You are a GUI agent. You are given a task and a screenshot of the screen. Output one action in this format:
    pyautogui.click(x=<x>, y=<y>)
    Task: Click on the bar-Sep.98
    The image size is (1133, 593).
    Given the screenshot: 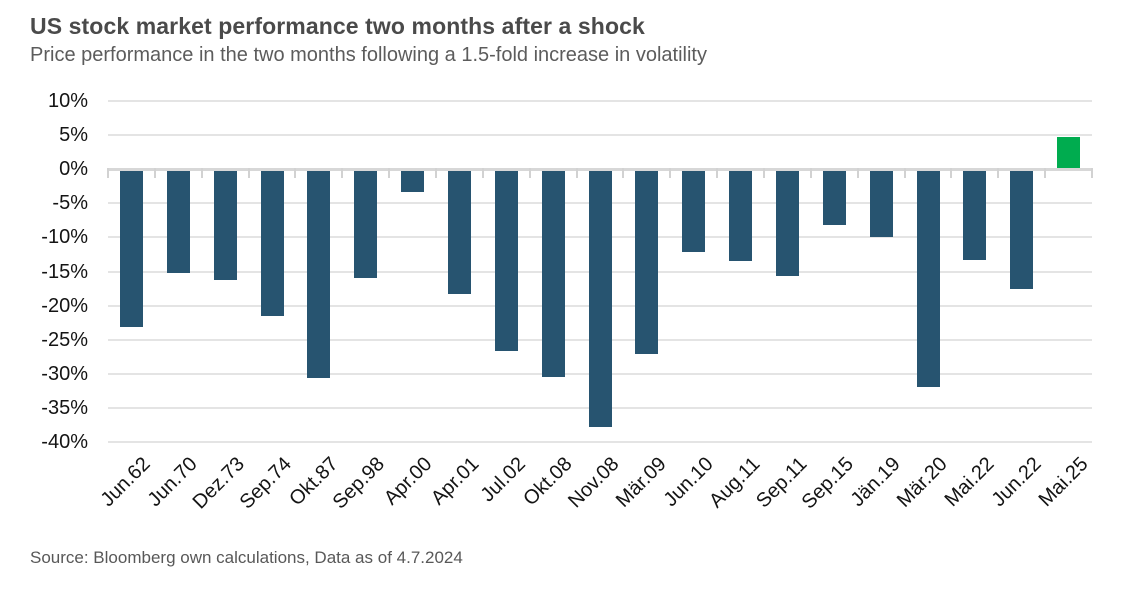 What is the action you would take?
    pyautogui.click(x=366, y=224)
    